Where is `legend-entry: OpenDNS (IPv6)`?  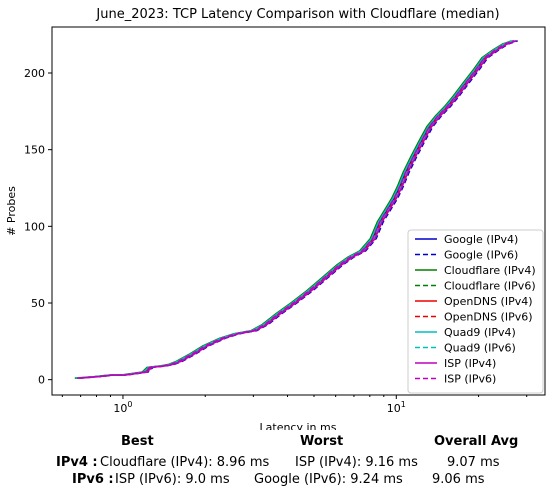
legend-entry: OpenDNS (IPv6) is located at coordinates (488, 317).